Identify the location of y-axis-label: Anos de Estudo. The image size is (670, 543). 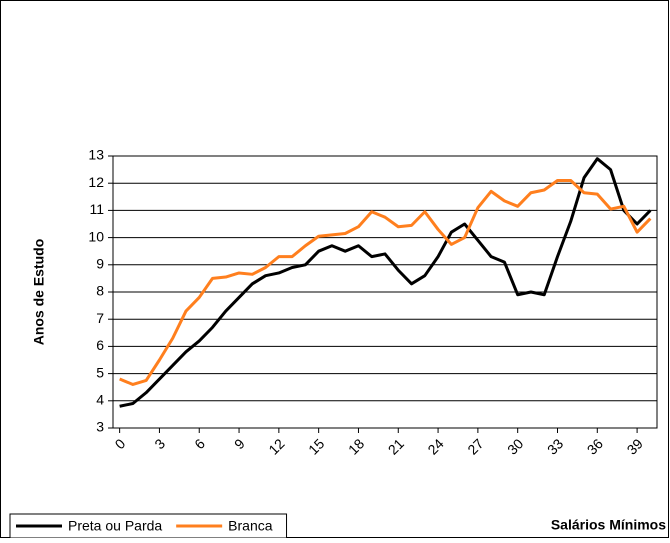
(39, 292).